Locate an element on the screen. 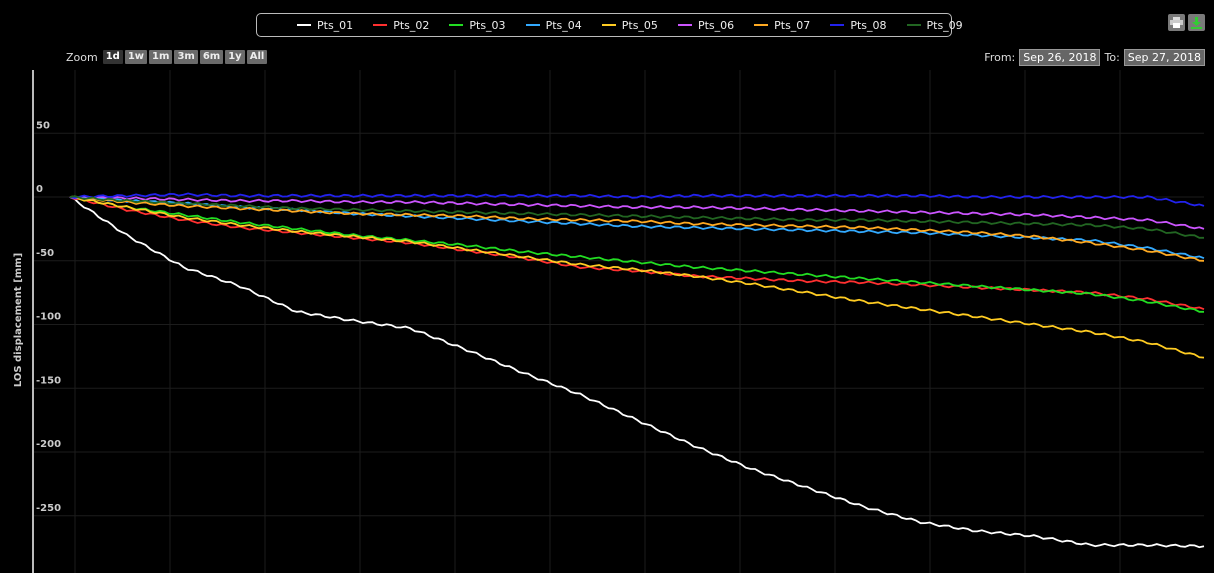 The image size is (1214, 573). legend-item-pts_07: Pts_07 is located at coordinates (782, 25).